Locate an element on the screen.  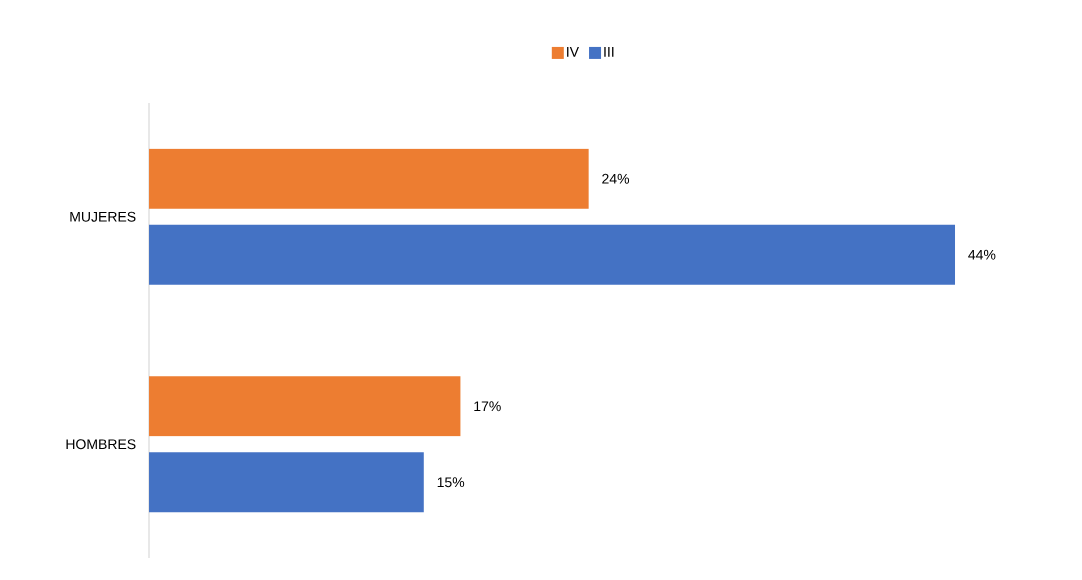
legend-label: IV is located at coordinates (573, 52).